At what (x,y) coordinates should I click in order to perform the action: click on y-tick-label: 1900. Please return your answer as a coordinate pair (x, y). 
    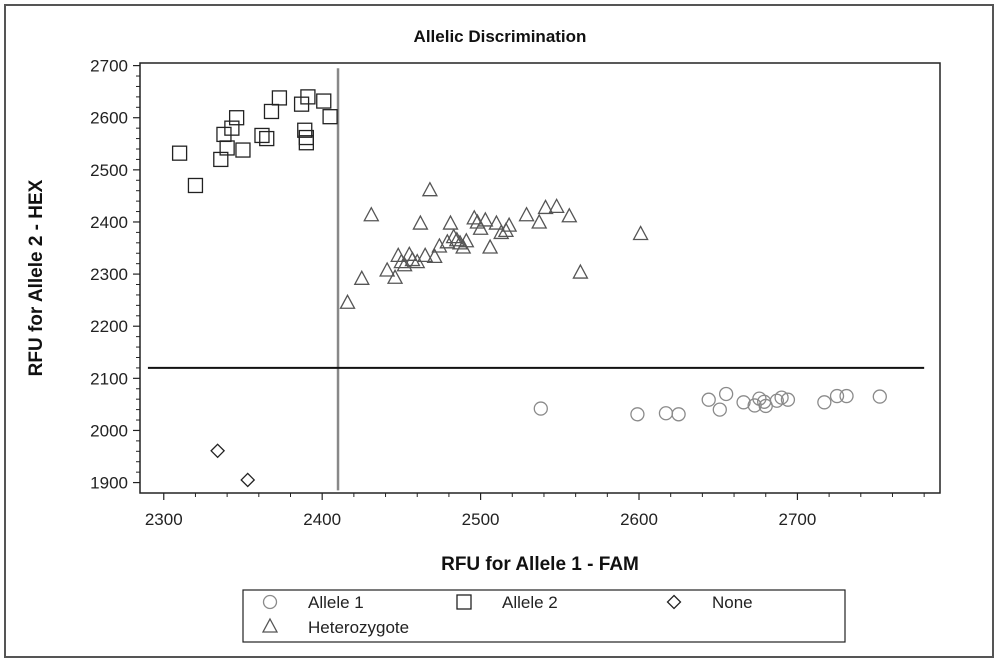
    Looking at the image, I should click on (109, 483).